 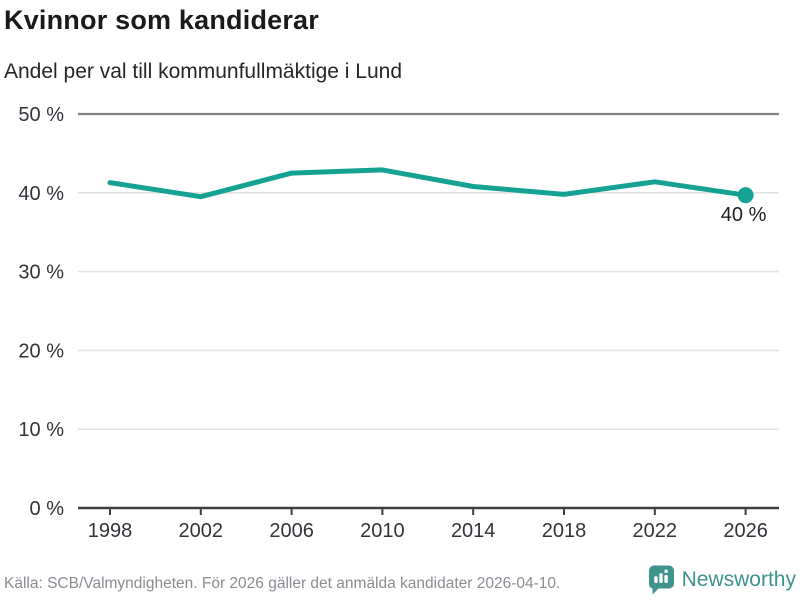 I want to click on data-line-series, so click(x=428, y=183).